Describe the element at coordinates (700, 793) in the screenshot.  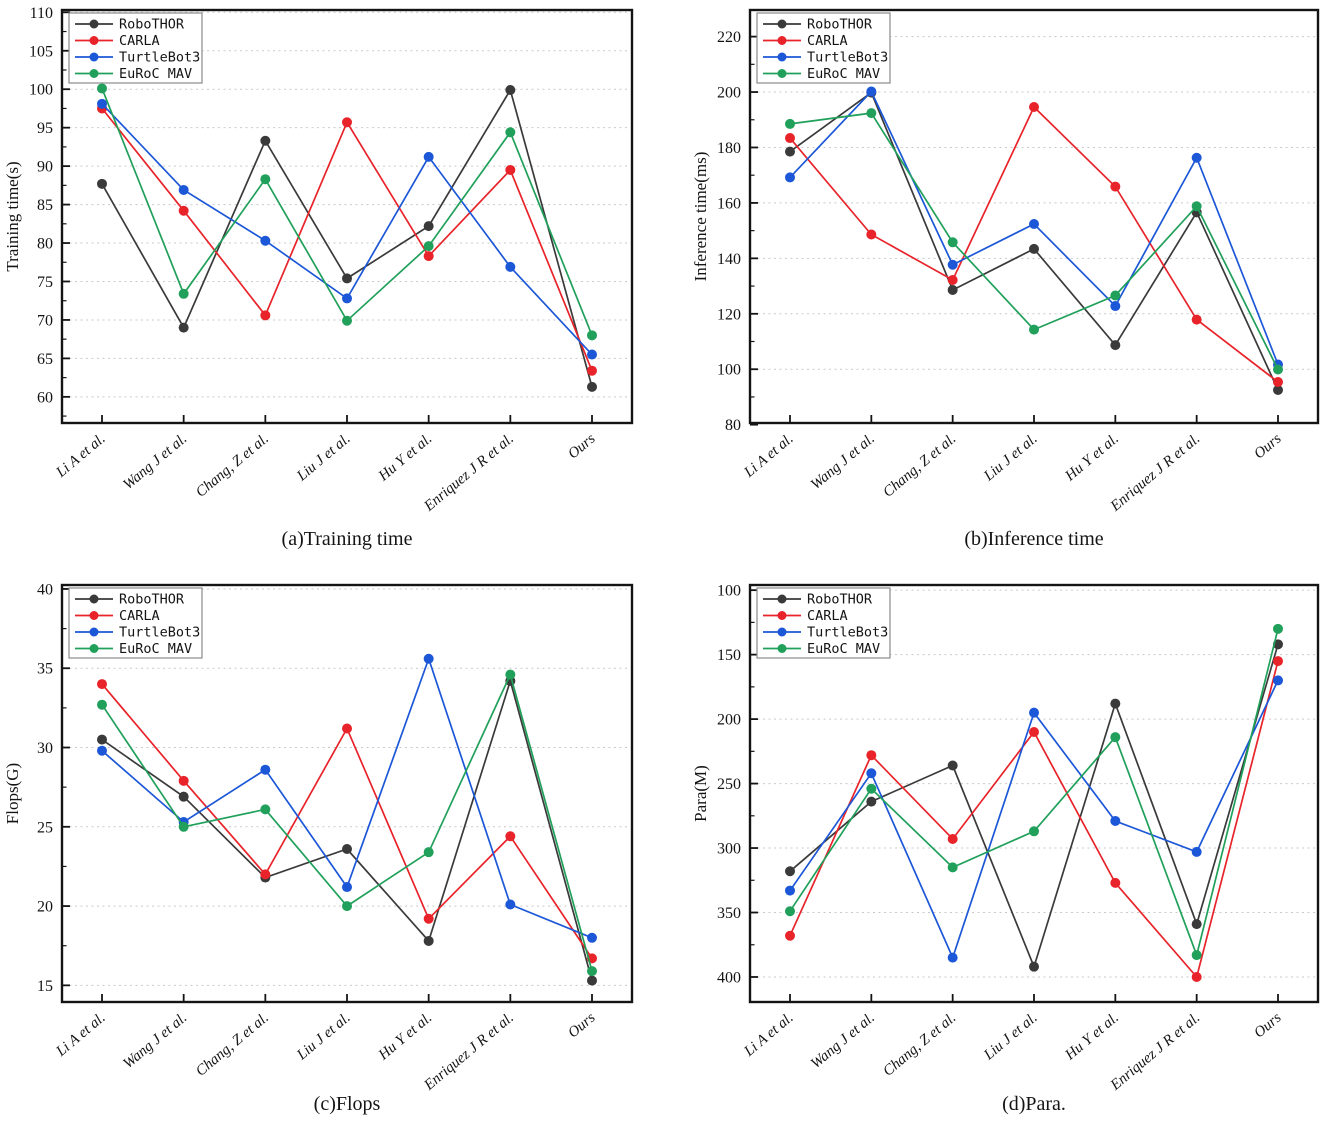
I see `svg-text: Para(M)` at that location.